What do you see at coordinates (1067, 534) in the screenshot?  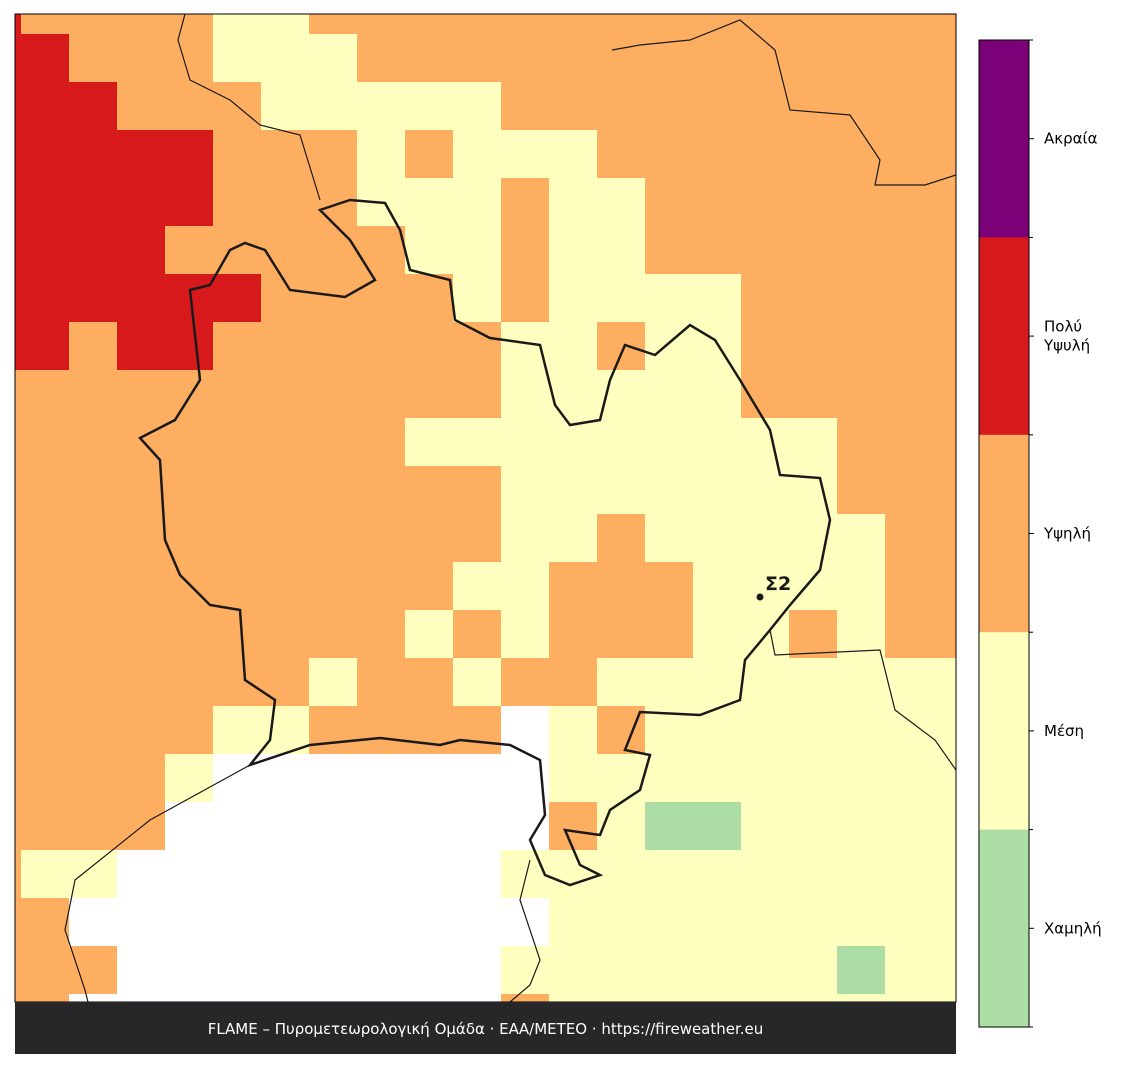 I see `legend-label: Υψηλή` at bounding box center [1067, 534].